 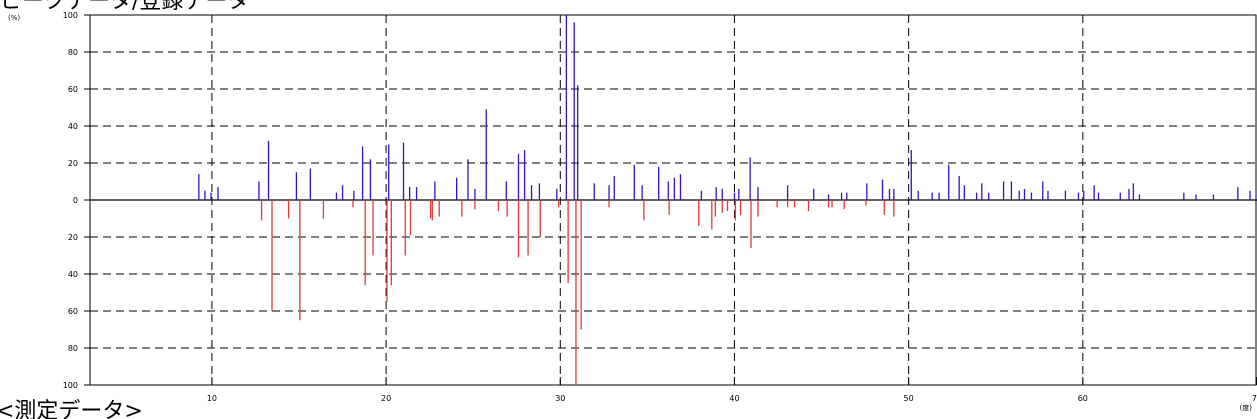 What do you see at coordinates (124, 7) in the screenshot?
I see `chart-title: ピークデータ/登録データ` at bounding box center [124, 7].